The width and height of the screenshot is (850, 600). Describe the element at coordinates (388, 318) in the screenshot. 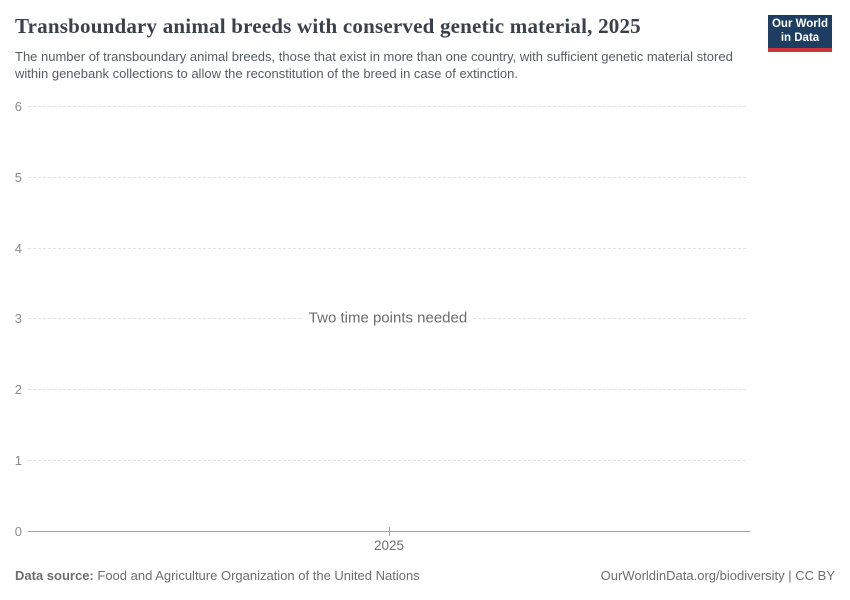

I see `empty-chart-message: Two time points needed` at that location.